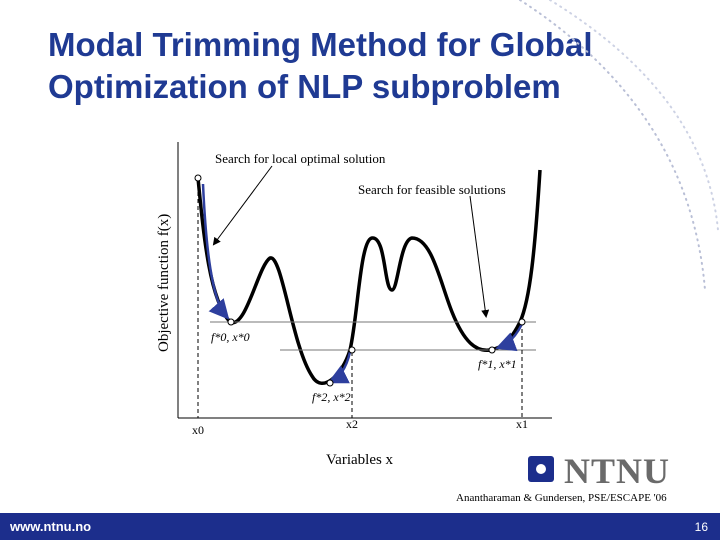  Describe the element at coordinates (701, 527) in the screenshot. I see `page-number: 16` at that location.